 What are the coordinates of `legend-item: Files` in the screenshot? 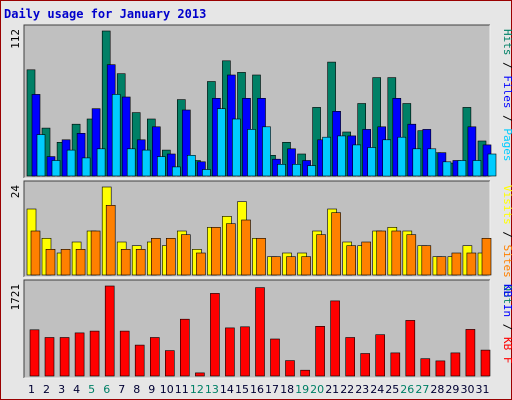 It's located at (506, 91).